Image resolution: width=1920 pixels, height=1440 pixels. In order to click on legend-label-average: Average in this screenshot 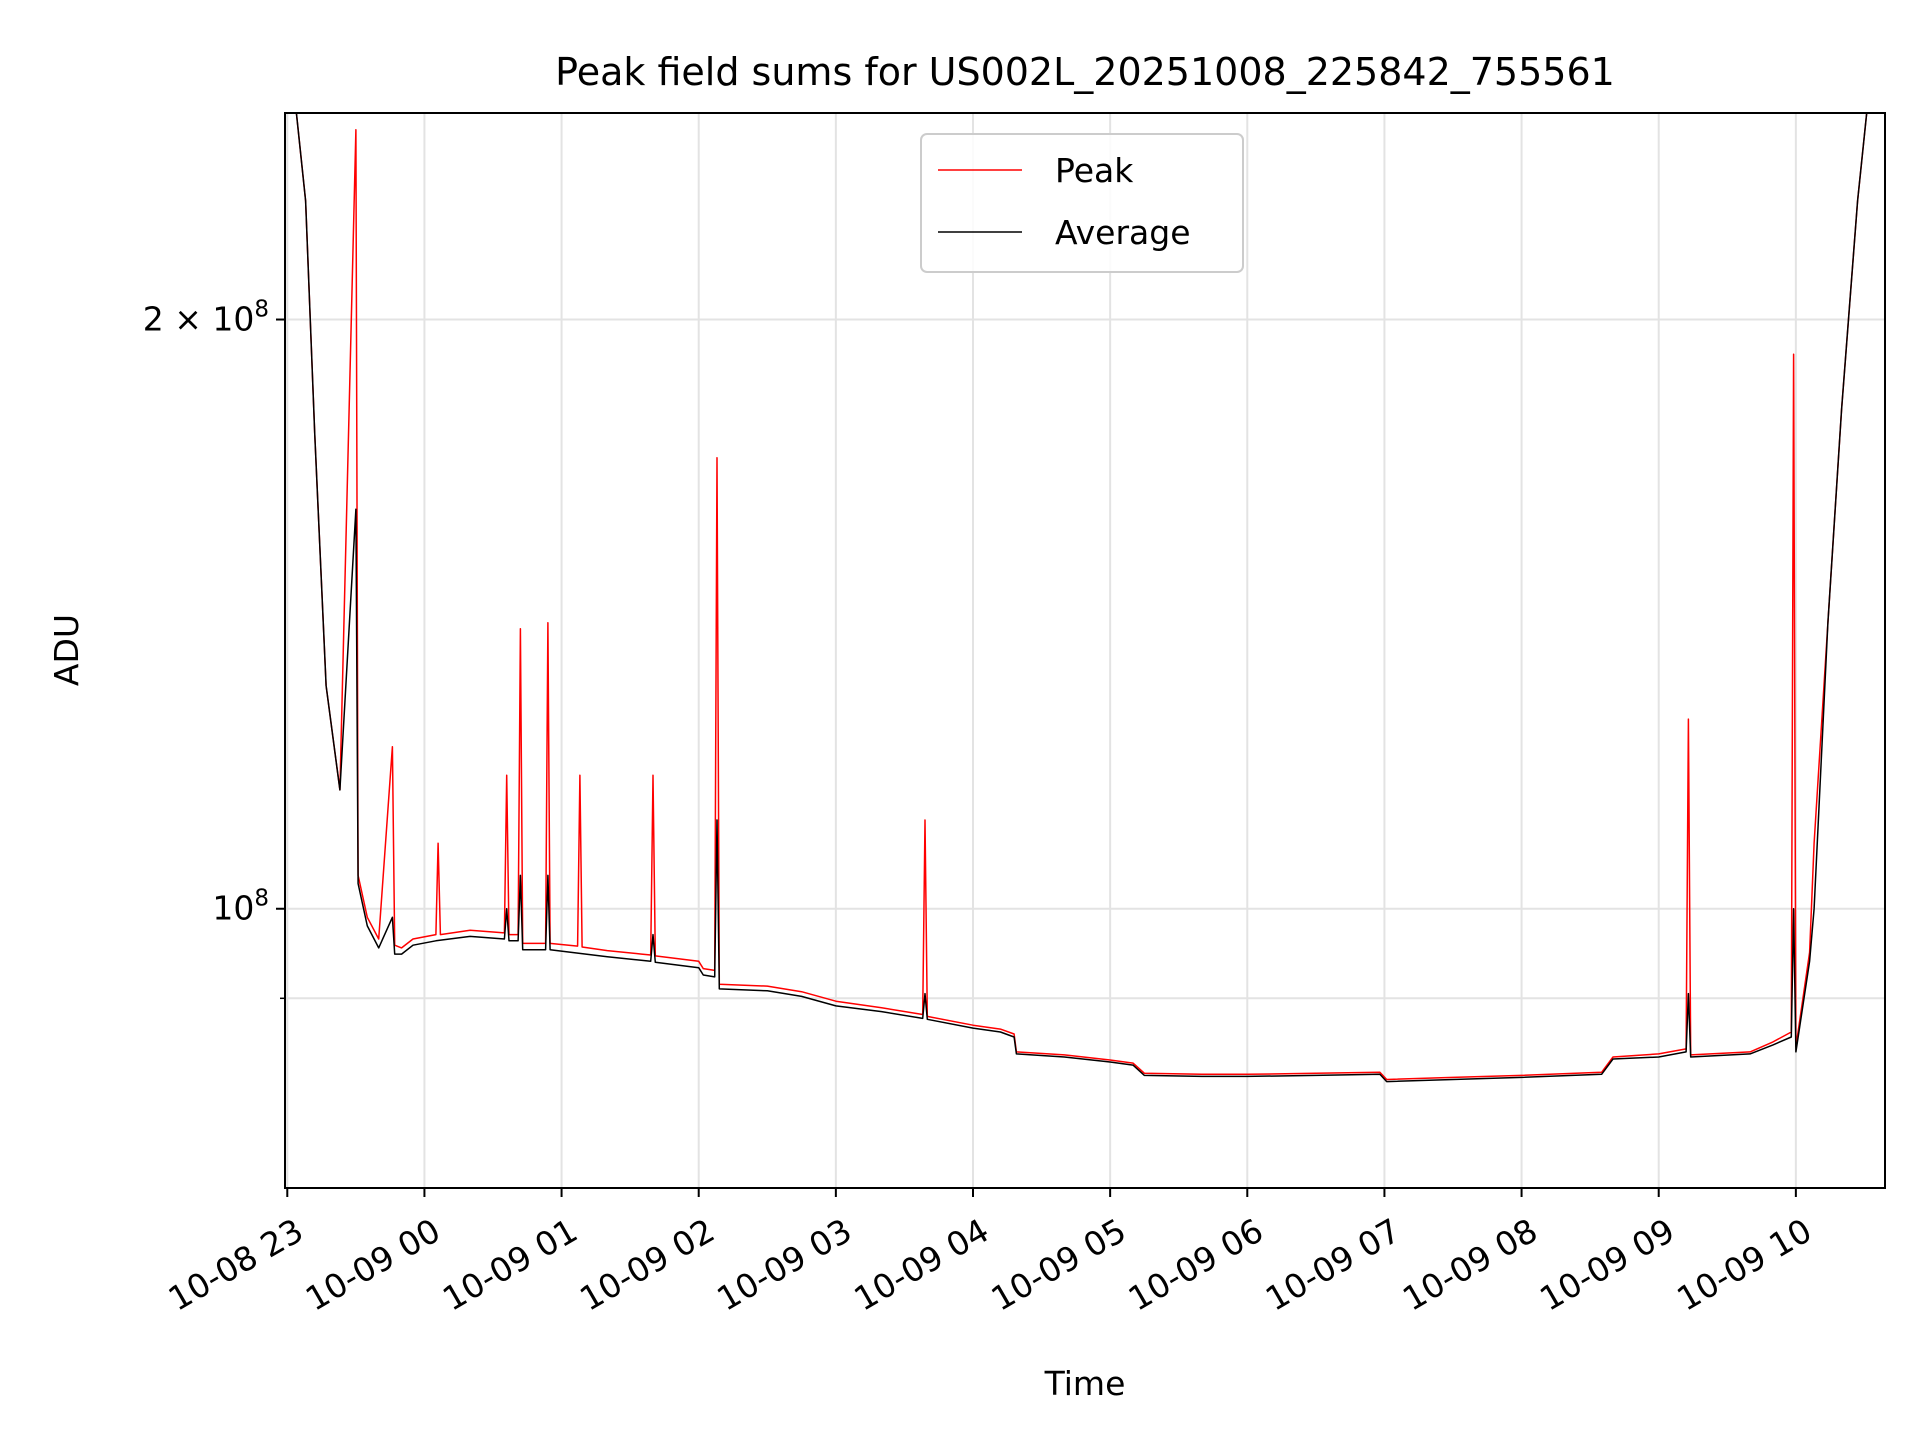, I will do `click(1123, 232)`.